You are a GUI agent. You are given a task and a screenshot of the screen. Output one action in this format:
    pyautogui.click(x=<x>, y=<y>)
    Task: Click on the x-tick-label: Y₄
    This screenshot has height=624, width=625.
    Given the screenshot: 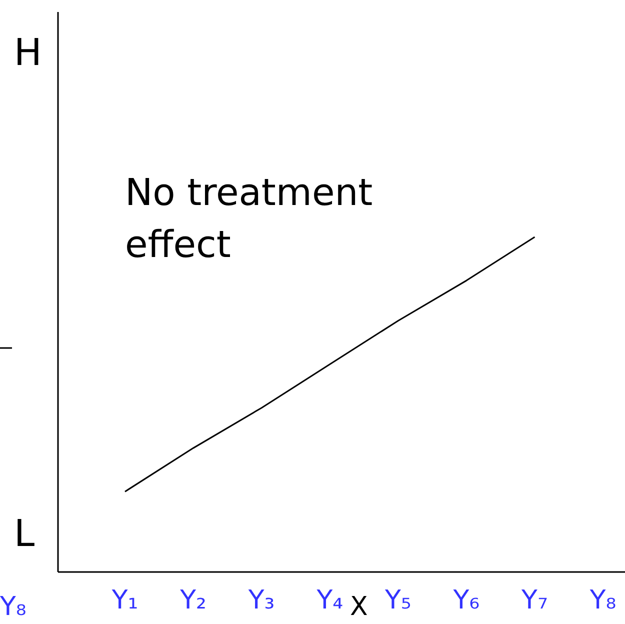 What is the action you would take?
    pyautogui.click(x=330, y=600)
    